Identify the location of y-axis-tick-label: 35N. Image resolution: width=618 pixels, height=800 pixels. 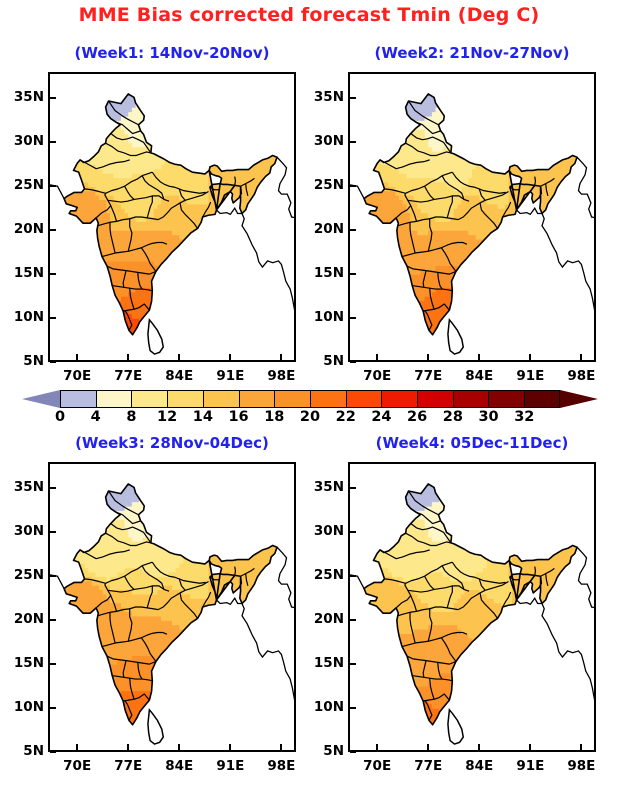
(28, 487).